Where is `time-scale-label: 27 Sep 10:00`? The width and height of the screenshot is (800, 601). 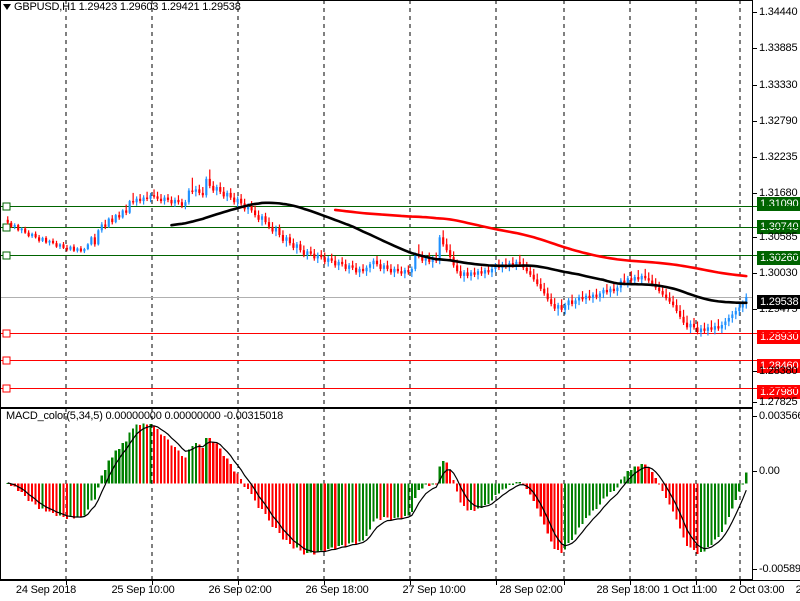 time-scale-label: 27 Sep 10:00 is located at coordinates (434, 590).